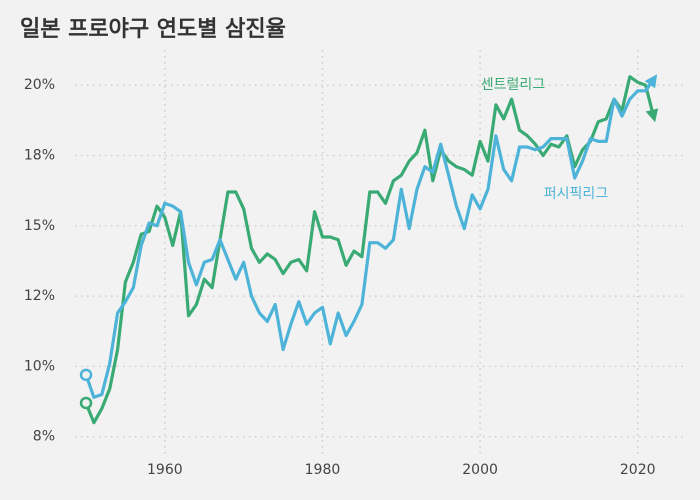 This screenshot has height=500, width=700. I want to click on series-label: 센트럴리그, so click(513, 85).